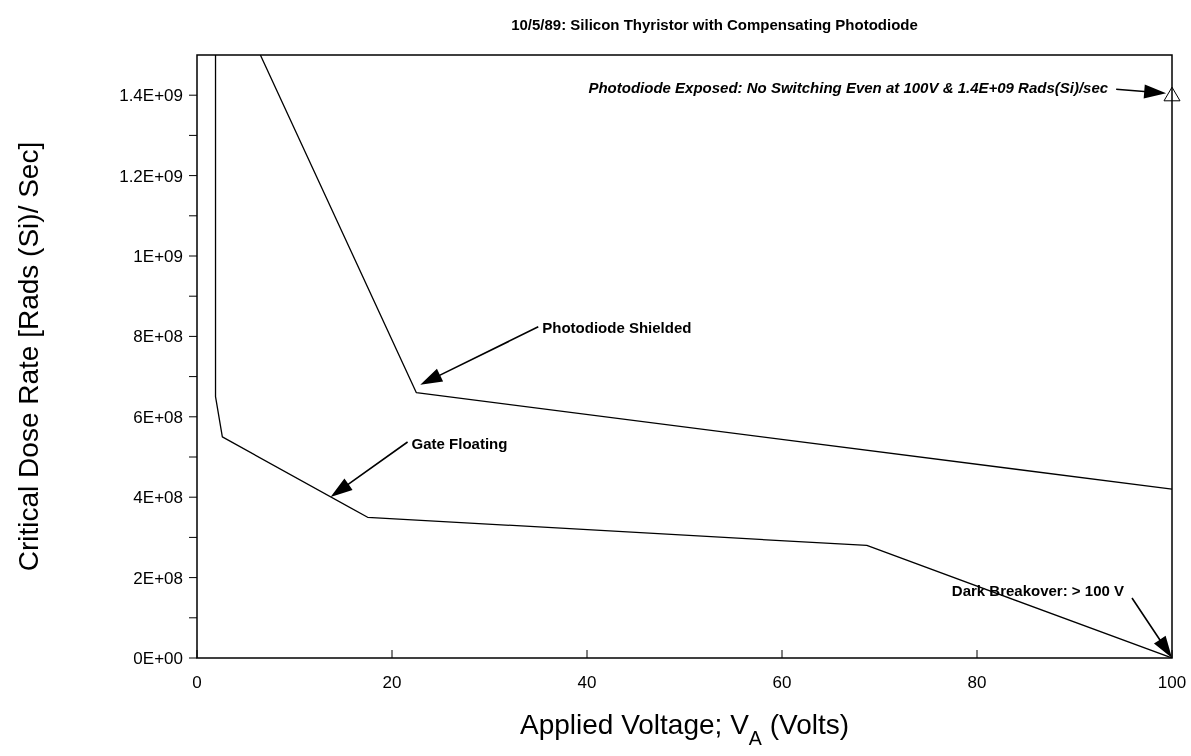 This screenshot has width=1191, height=756. I want to click on y-tick-label: 1.2E+09, so click(151, 176).